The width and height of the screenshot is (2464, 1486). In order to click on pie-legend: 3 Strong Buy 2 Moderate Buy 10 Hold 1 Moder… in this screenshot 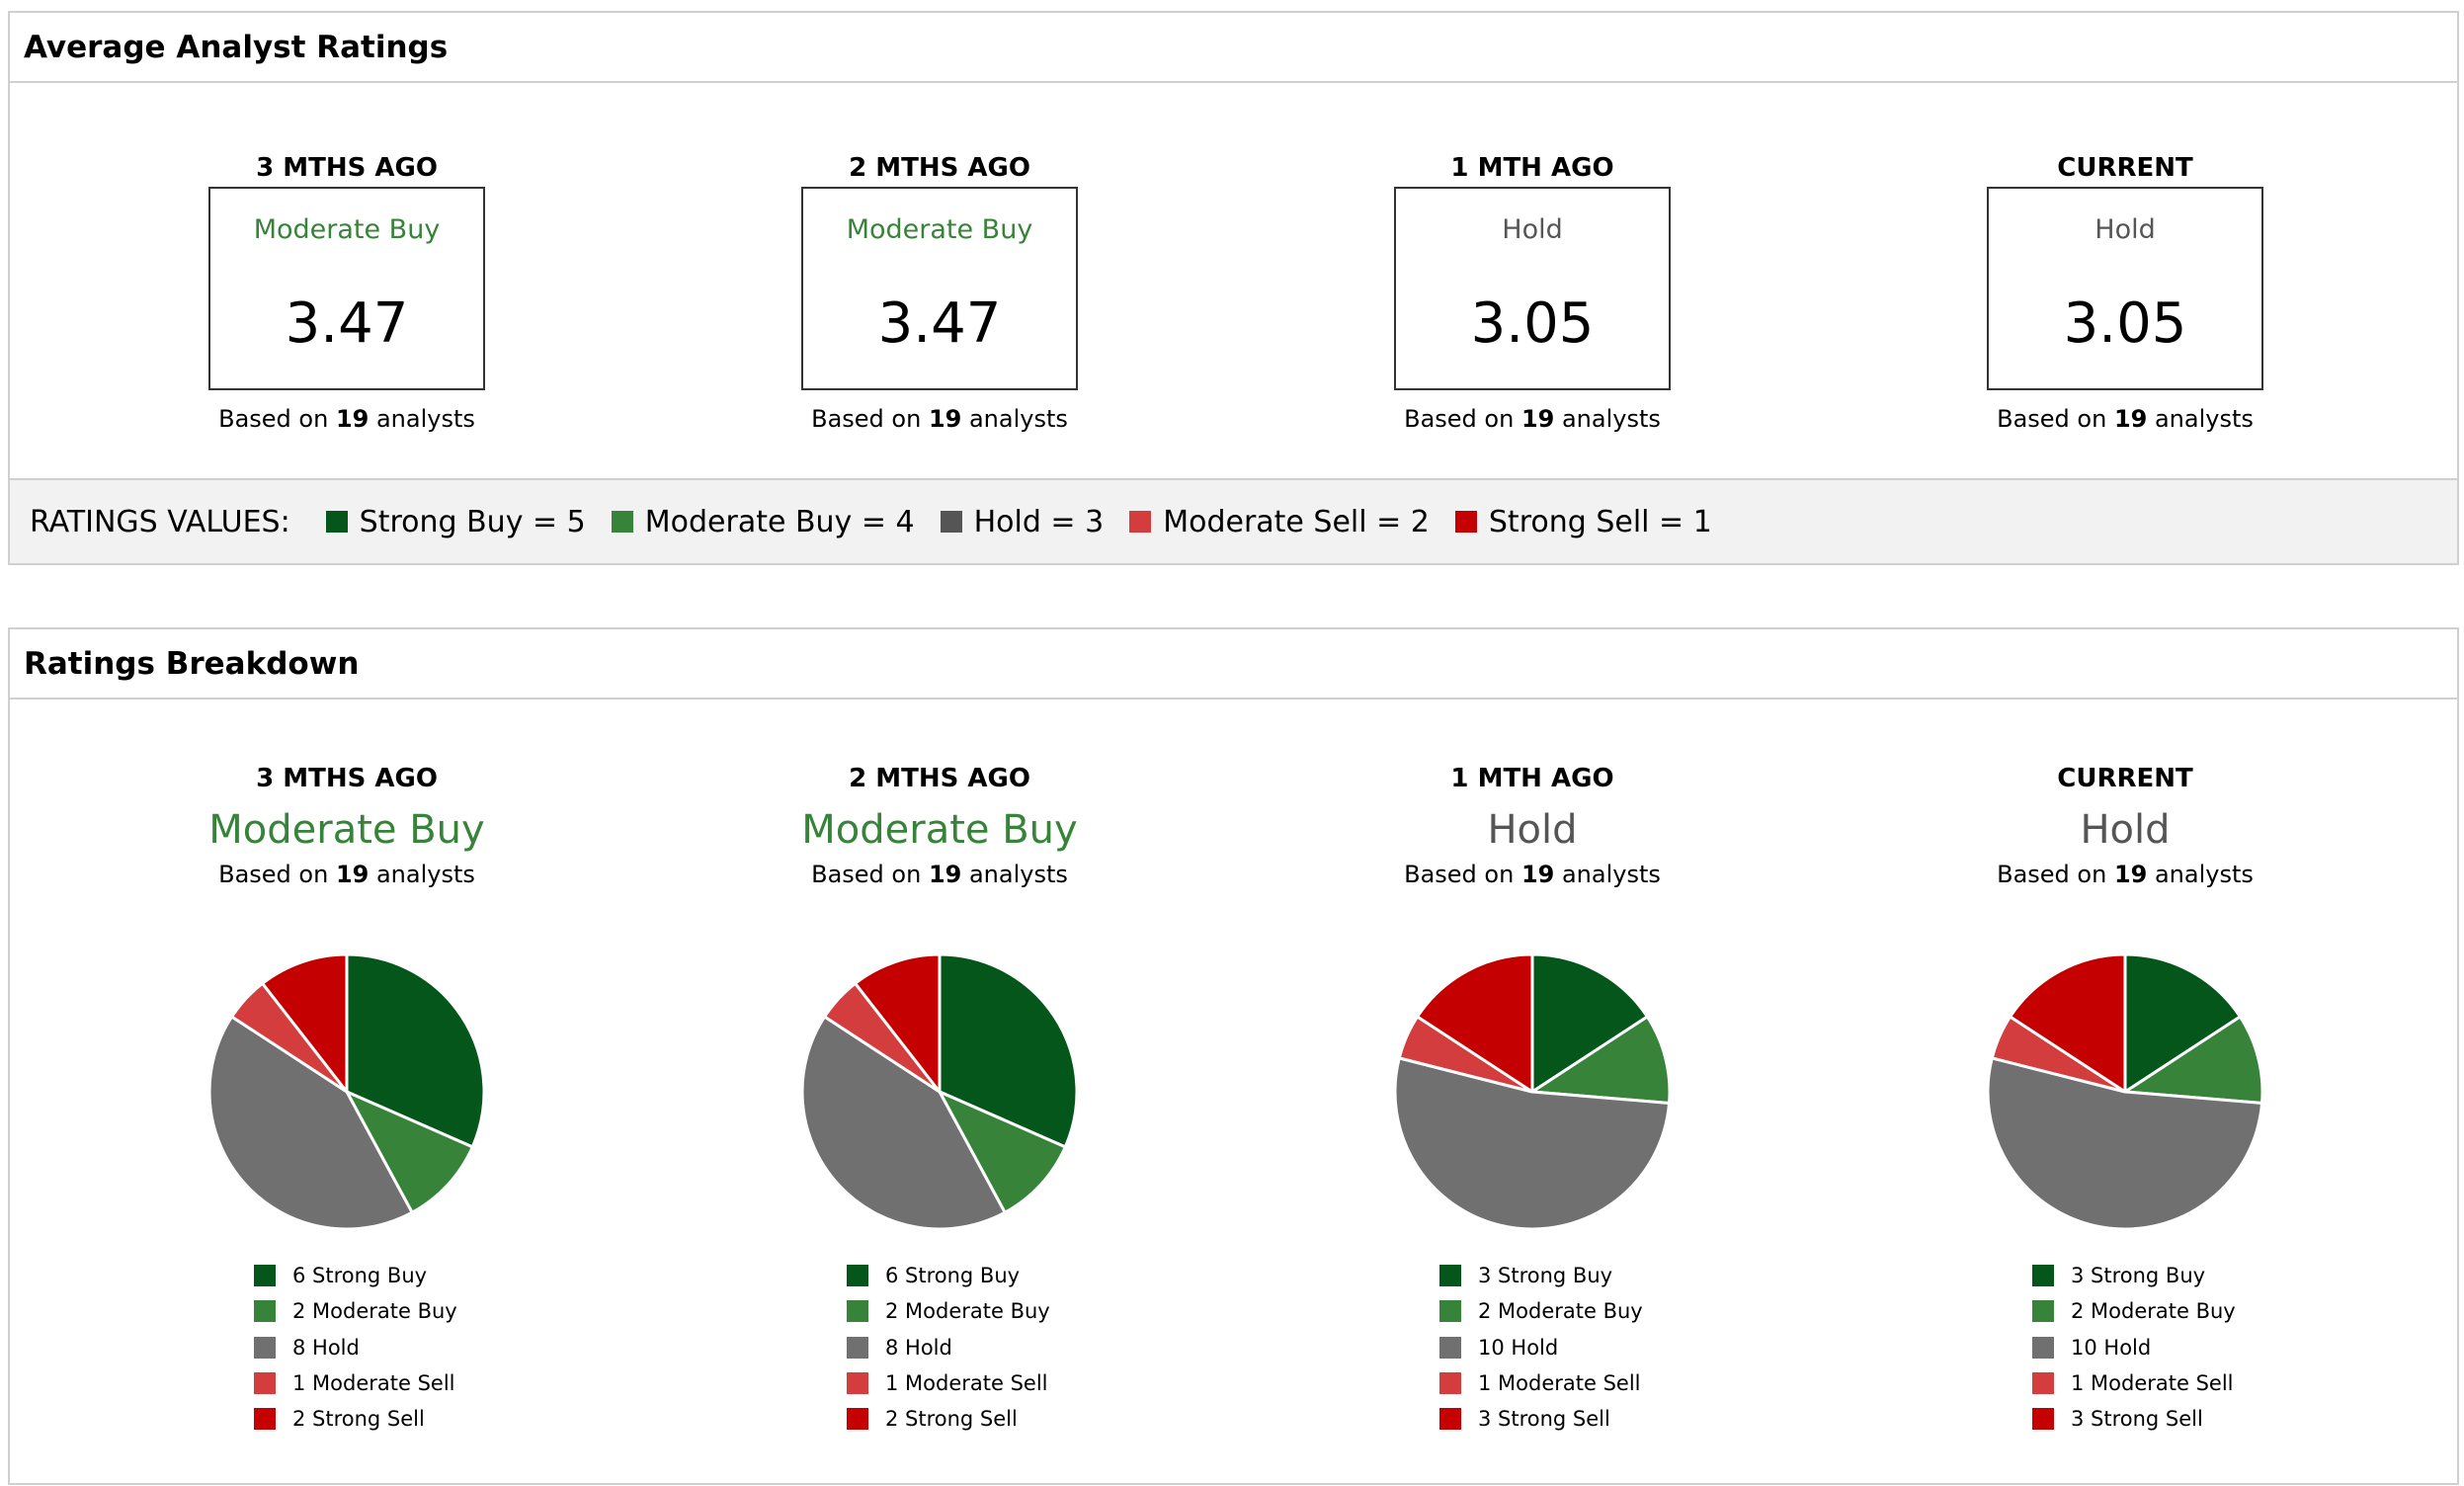, I will do `click(1541, 1347)`.